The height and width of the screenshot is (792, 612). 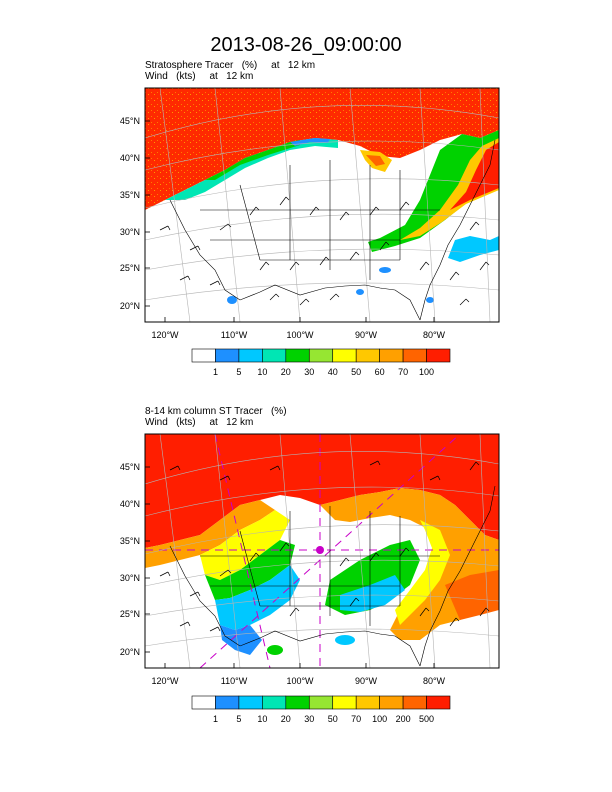 What do you see at coordinates (230, 65) in the screenshot?
I see `panel1-field-label: Stratosphere Tracer (%) at 12 km` at bounding box center [230, 65].